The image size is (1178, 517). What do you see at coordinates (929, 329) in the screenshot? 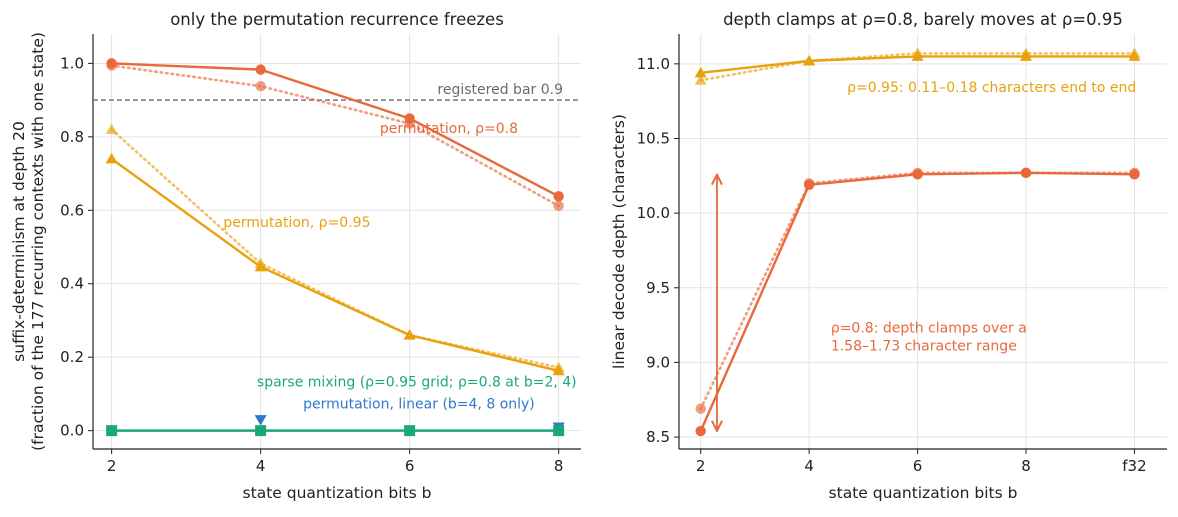
I see `annotation-label: ρ=0.8: depth clamps over a` at bounding box center [929, 329].